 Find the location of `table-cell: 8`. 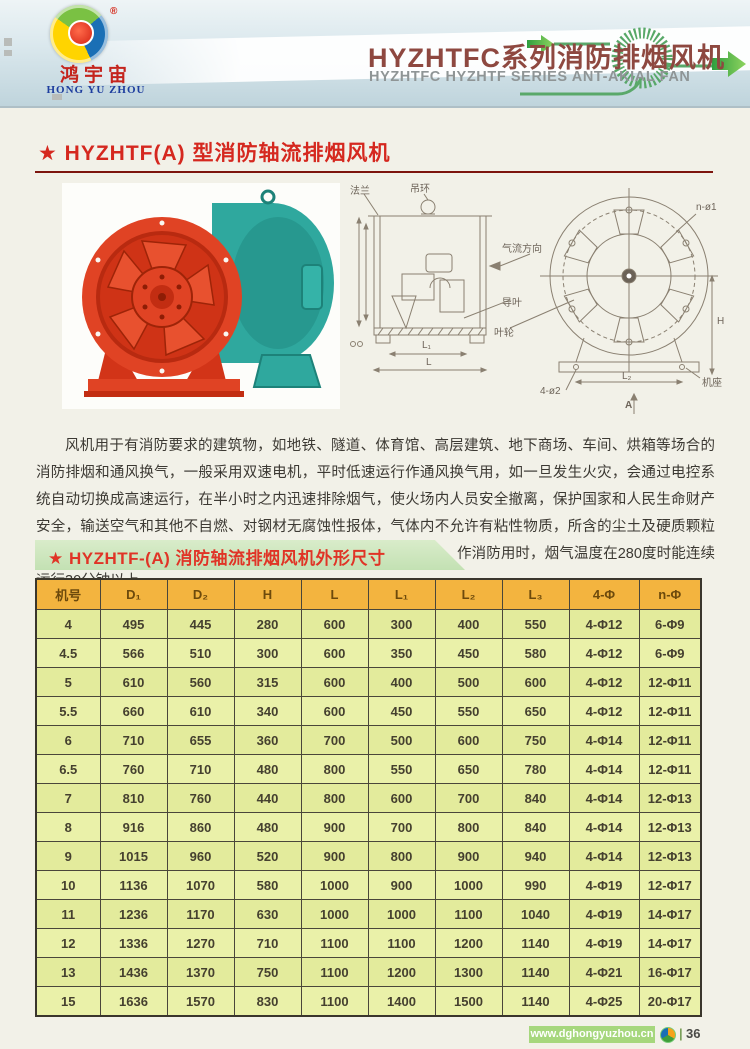

table-cell: 8 is located at coordinates (68, 827).